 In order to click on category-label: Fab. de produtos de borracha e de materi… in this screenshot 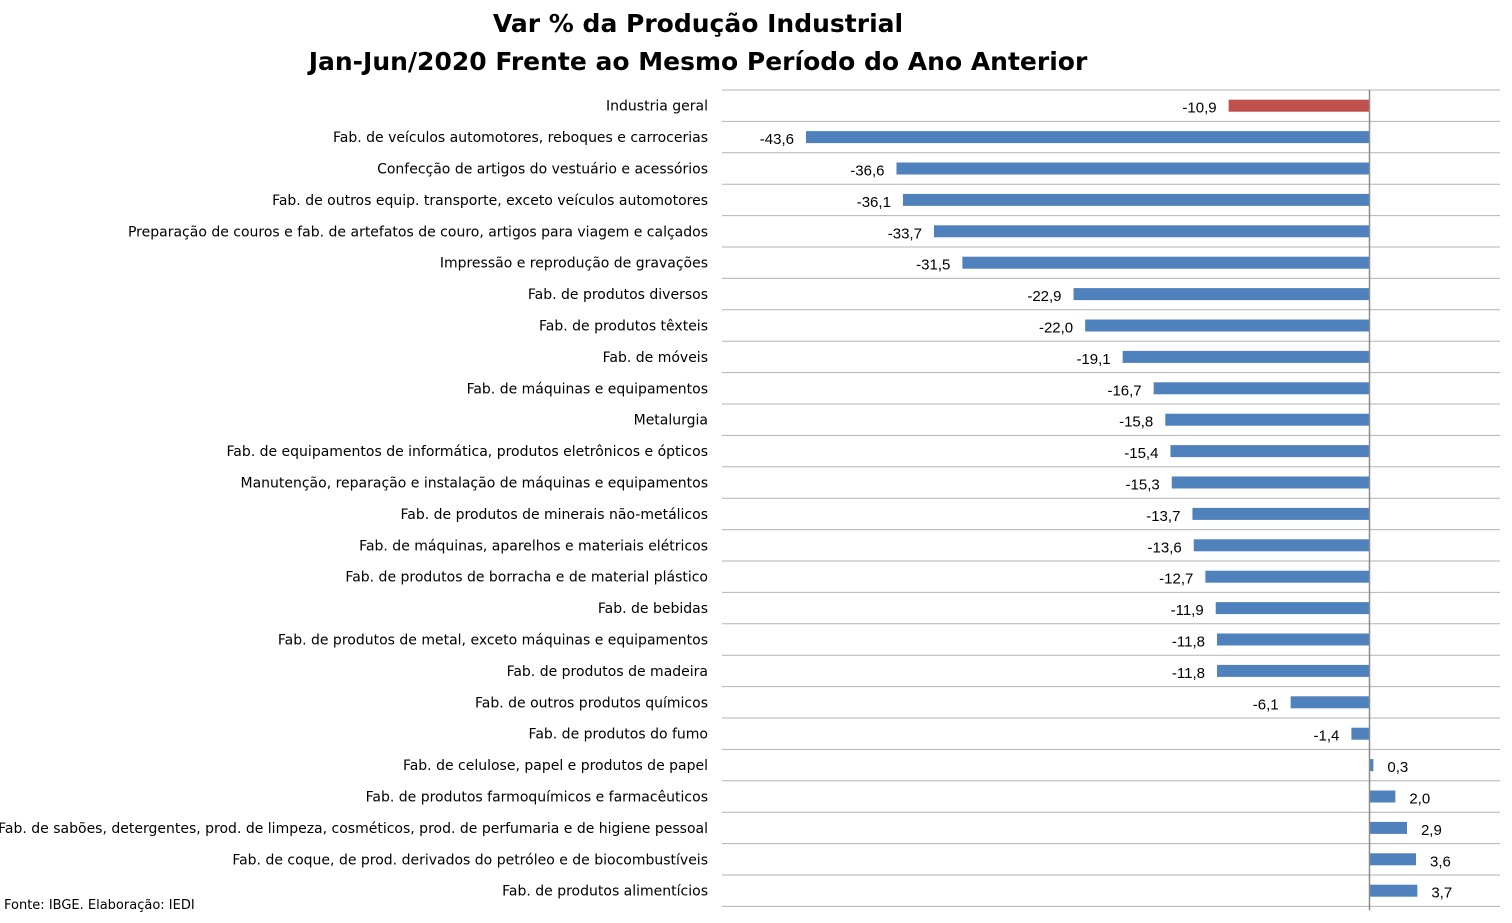, I will do `click(526, 578)`.